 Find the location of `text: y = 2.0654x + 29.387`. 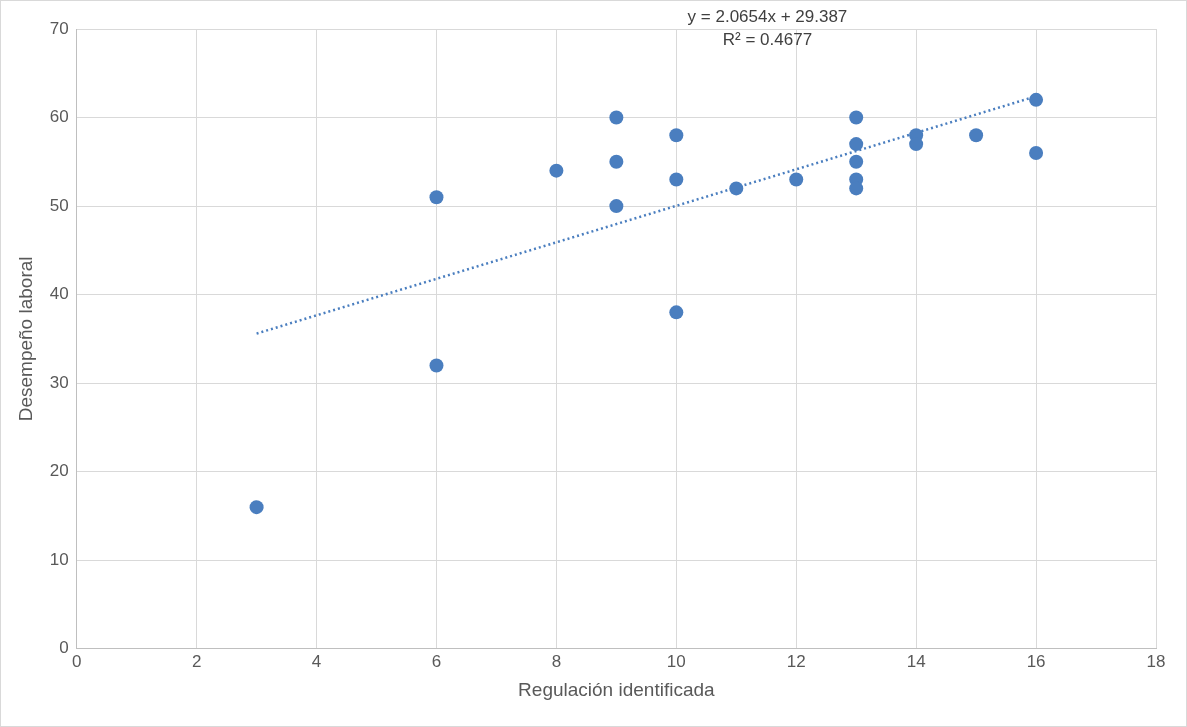

text: y = 2.0654x + 29.387 is located at coordinates (767, 17).